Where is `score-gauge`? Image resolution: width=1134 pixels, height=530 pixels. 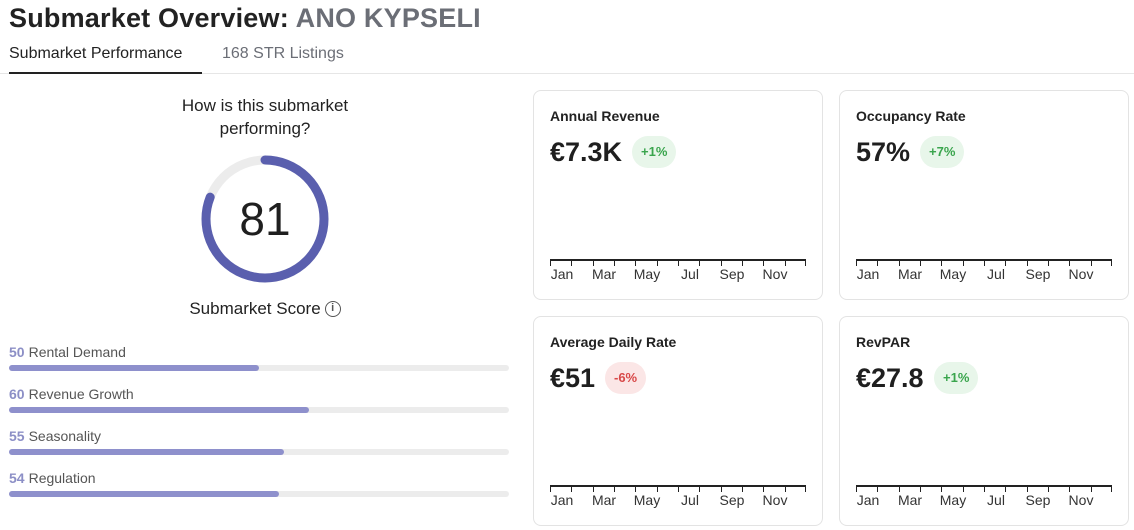 score-gauge is located at coordinates (265, 219).